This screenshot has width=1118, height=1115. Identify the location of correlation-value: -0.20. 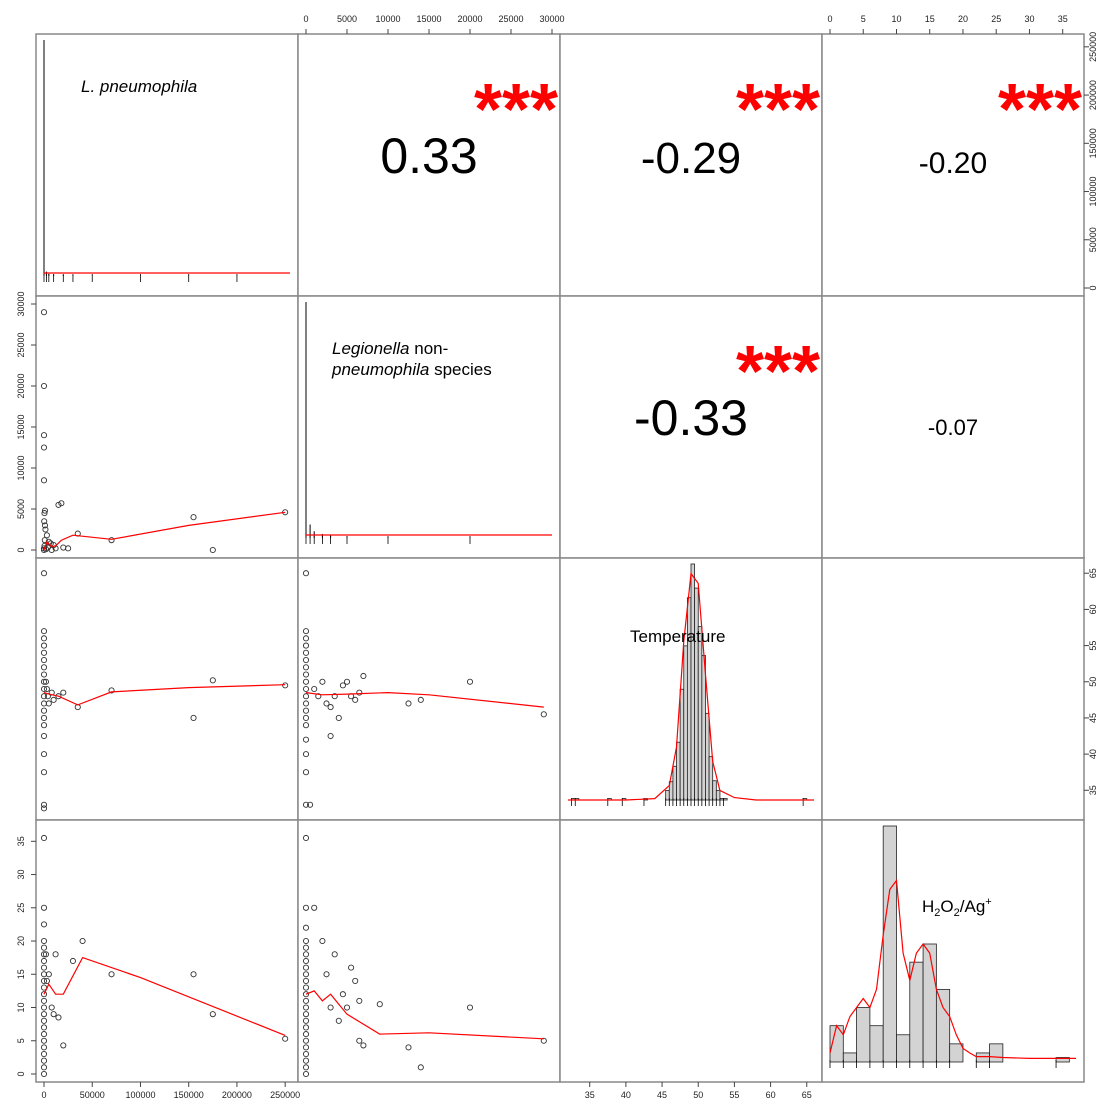
(953, 163).